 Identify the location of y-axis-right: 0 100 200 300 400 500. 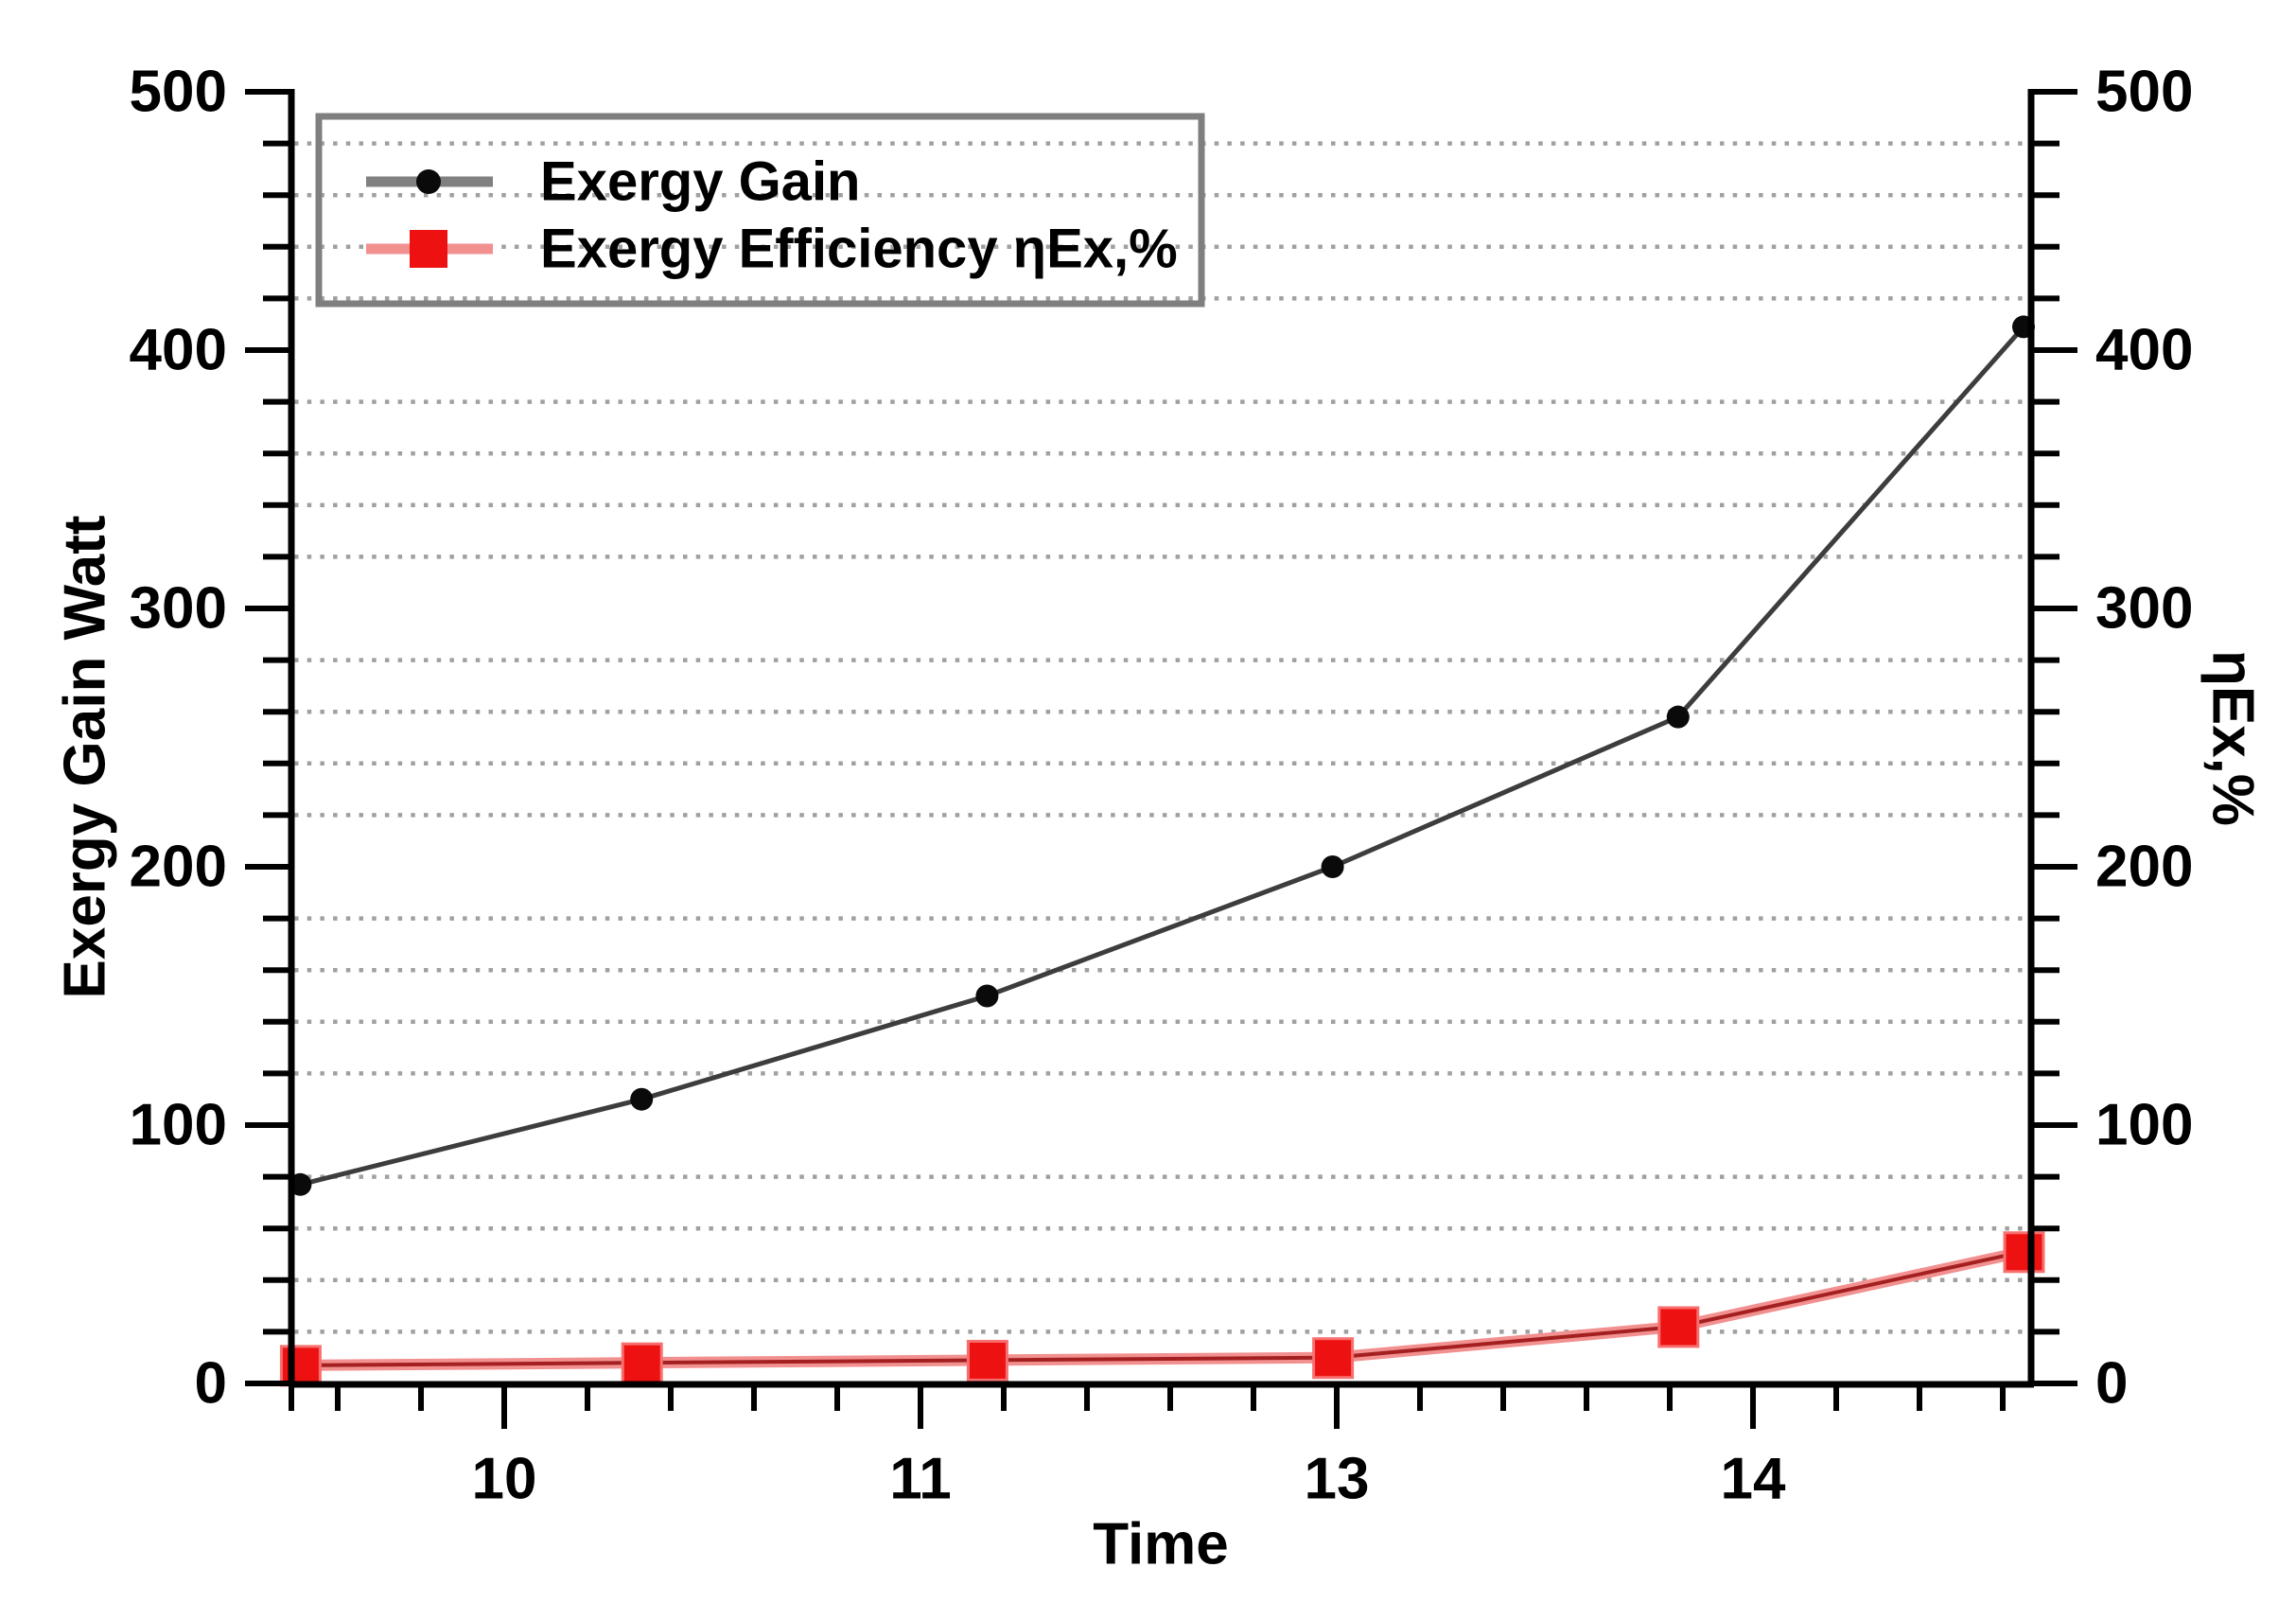
(2112, 738).